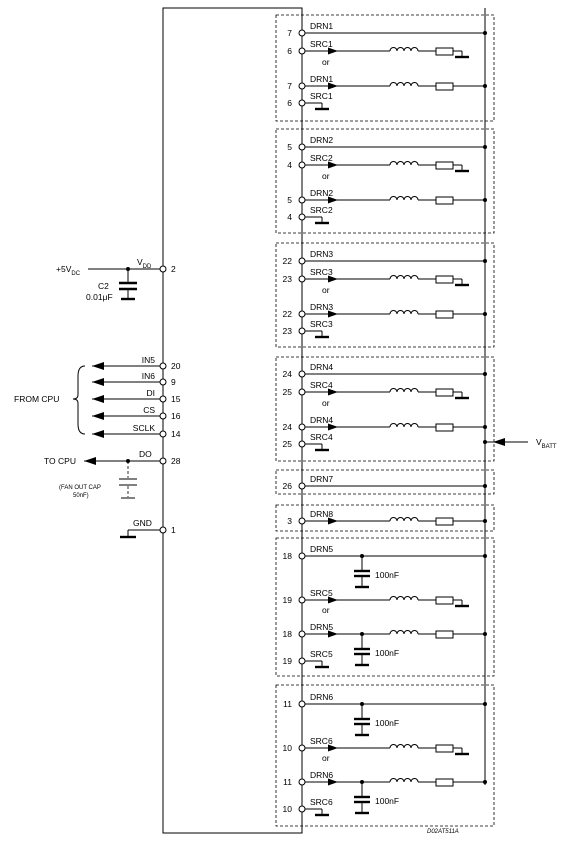 The image size is (578, 842). Describe the element at coordinates (321, 479) in the screenshot. I see `drn-label: DRN7` at that location.